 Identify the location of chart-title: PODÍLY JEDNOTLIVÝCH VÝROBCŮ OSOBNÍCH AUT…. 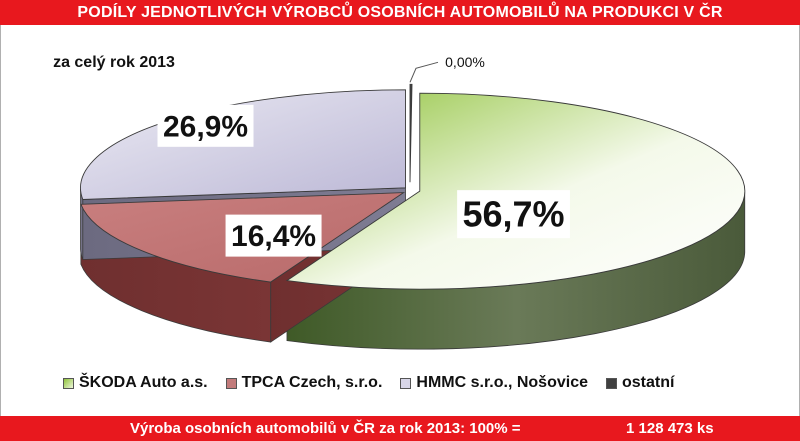
(400, 12).